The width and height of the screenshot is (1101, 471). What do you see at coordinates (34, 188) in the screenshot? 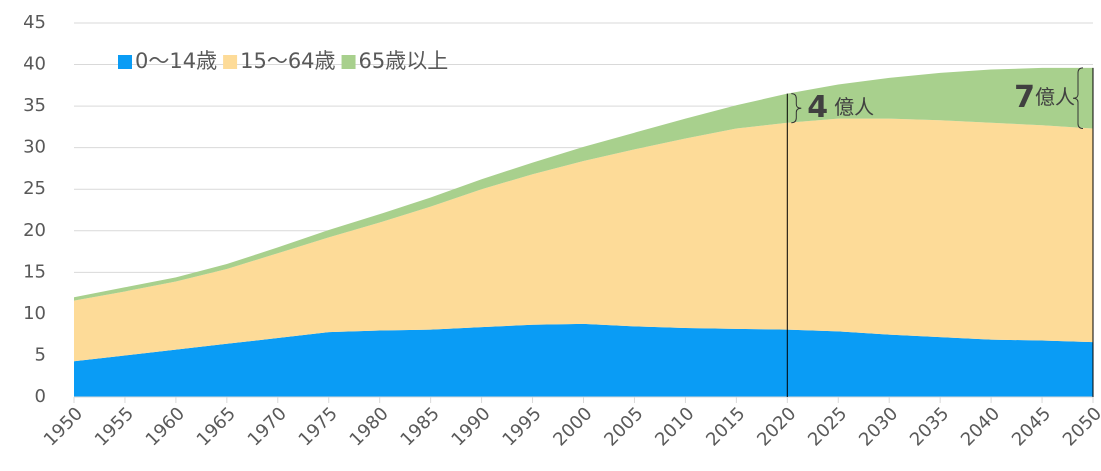
I see `y-tick-label: 25` at bounding box center [34, 188].